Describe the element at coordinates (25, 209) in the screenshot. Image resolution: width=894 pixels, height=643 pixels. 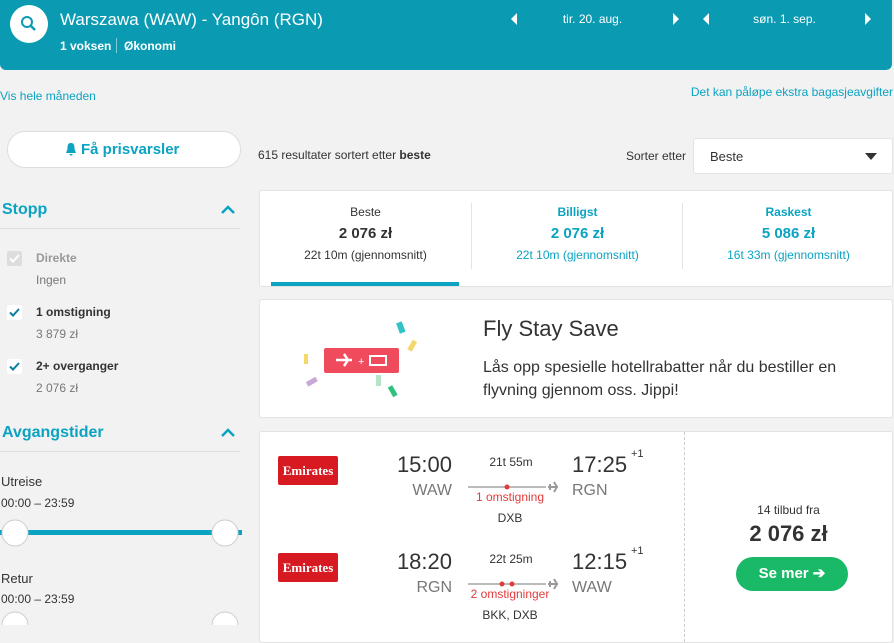
I see `stops-title: Stopp` at that location.